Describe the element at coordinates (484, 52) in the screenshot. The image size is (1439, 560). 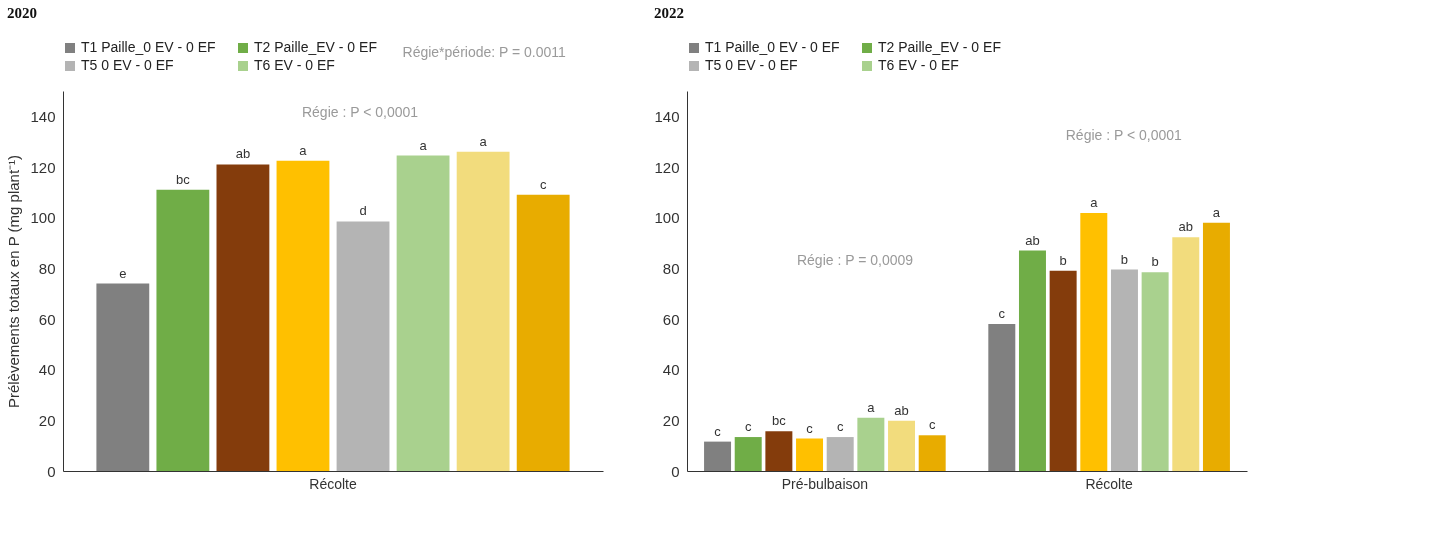
I see `text: Régie*période: P = 0.0011` at that location.